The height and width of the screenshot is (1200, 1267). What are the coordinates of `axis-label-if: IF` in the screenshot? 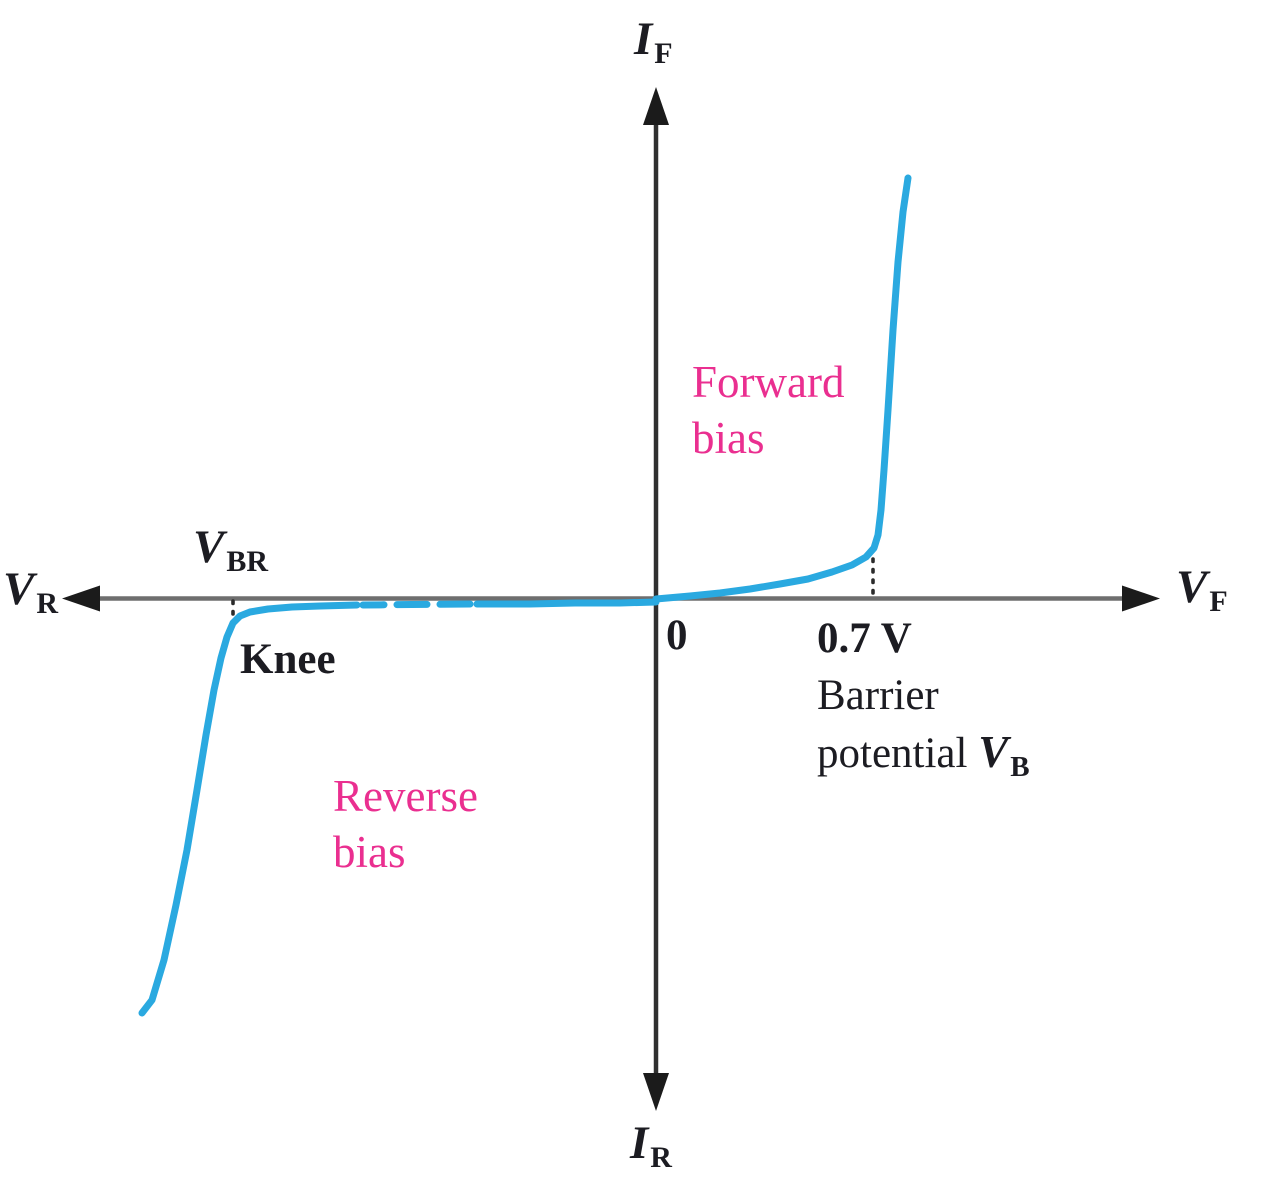 It's located at (653, 42).